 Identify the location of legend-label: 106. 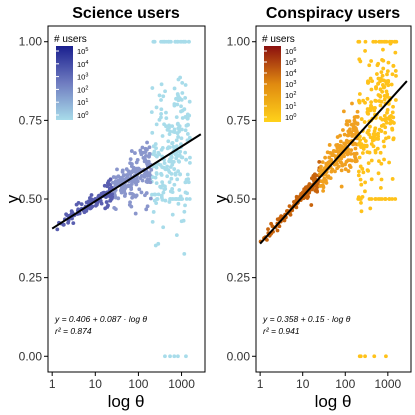
(290, 51).